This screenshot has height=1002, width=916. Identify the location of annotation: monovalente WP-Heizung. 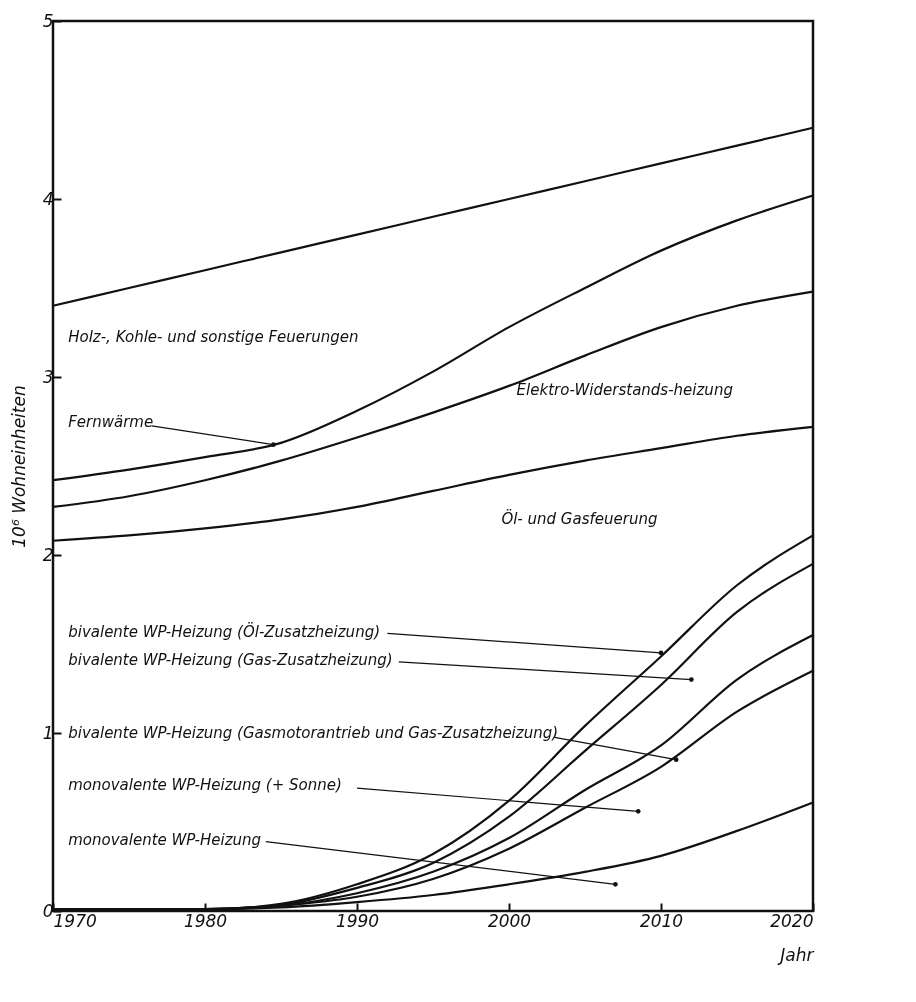
(165, 839).